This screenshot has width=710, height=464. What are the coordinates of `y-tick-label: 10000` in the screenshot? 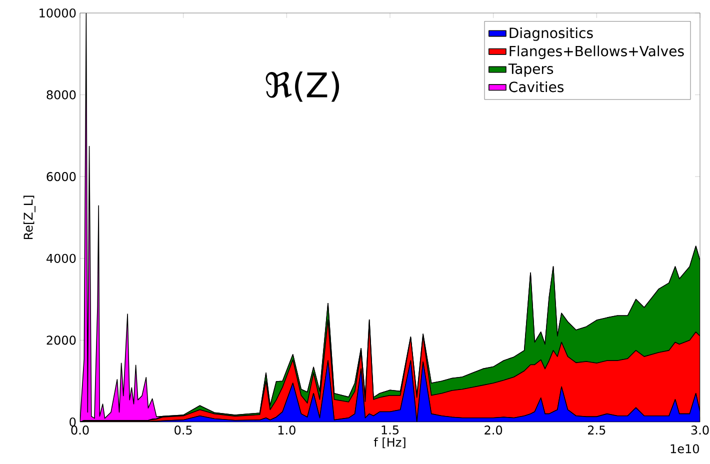 It's located at (58, 13).